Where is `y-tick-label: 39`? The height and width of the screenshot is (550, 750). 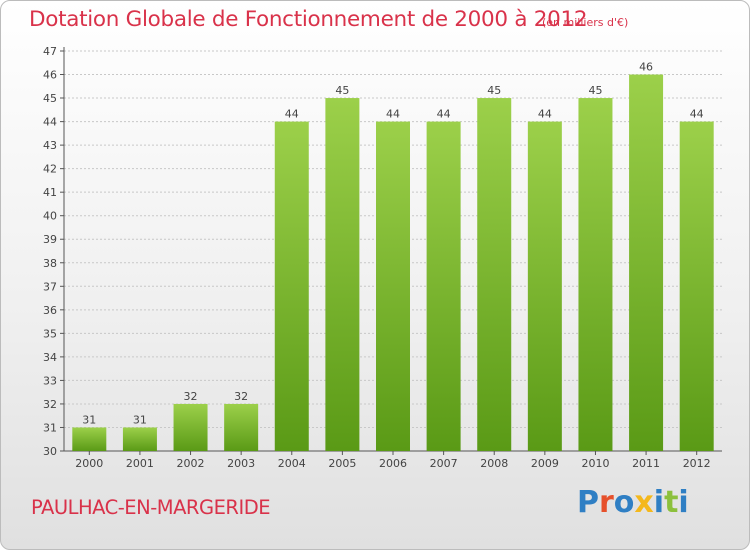
y-tick-label: 39 is located at coordinates (50, 239).